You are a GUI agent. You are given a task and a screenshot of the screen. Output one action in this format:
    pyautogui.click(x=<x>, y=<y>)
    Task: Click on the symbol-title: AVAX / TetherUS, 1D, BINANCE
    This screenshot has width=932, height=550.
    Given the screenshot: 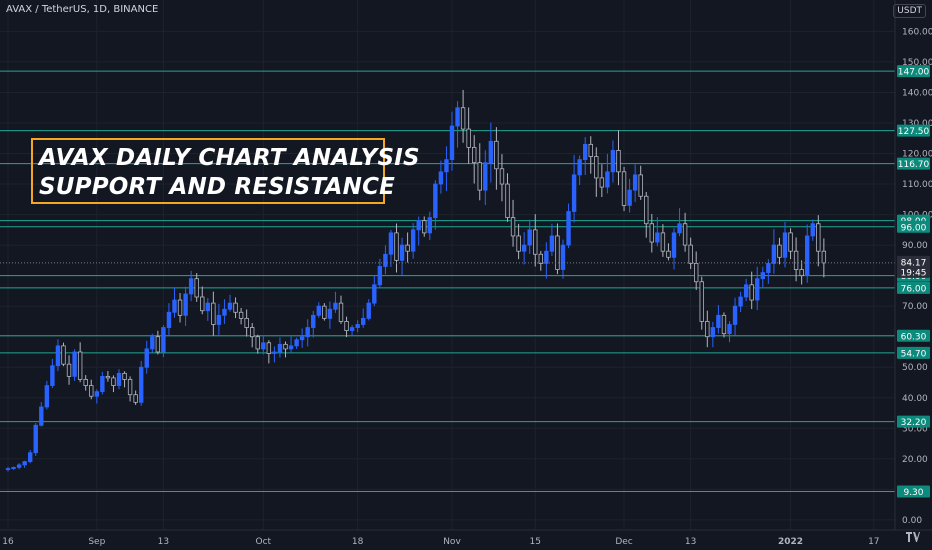 What is the action you would take?
    pyautogui.click(x=82, y=9)
    